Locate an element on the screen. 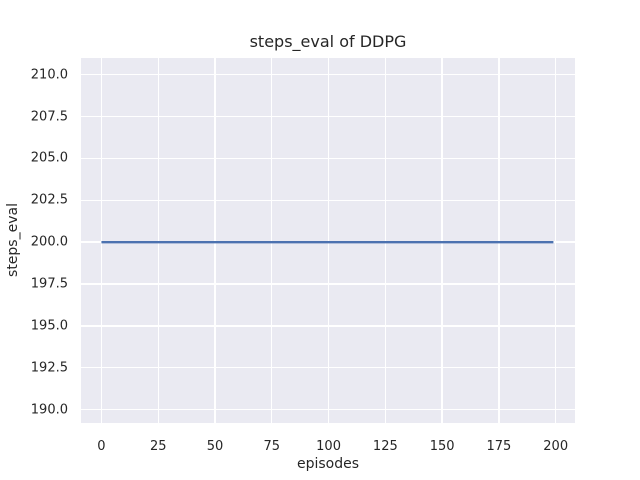 This screenshot has width=640, height=480. x-tick-label: 75 is located at coordinates (272, 446).